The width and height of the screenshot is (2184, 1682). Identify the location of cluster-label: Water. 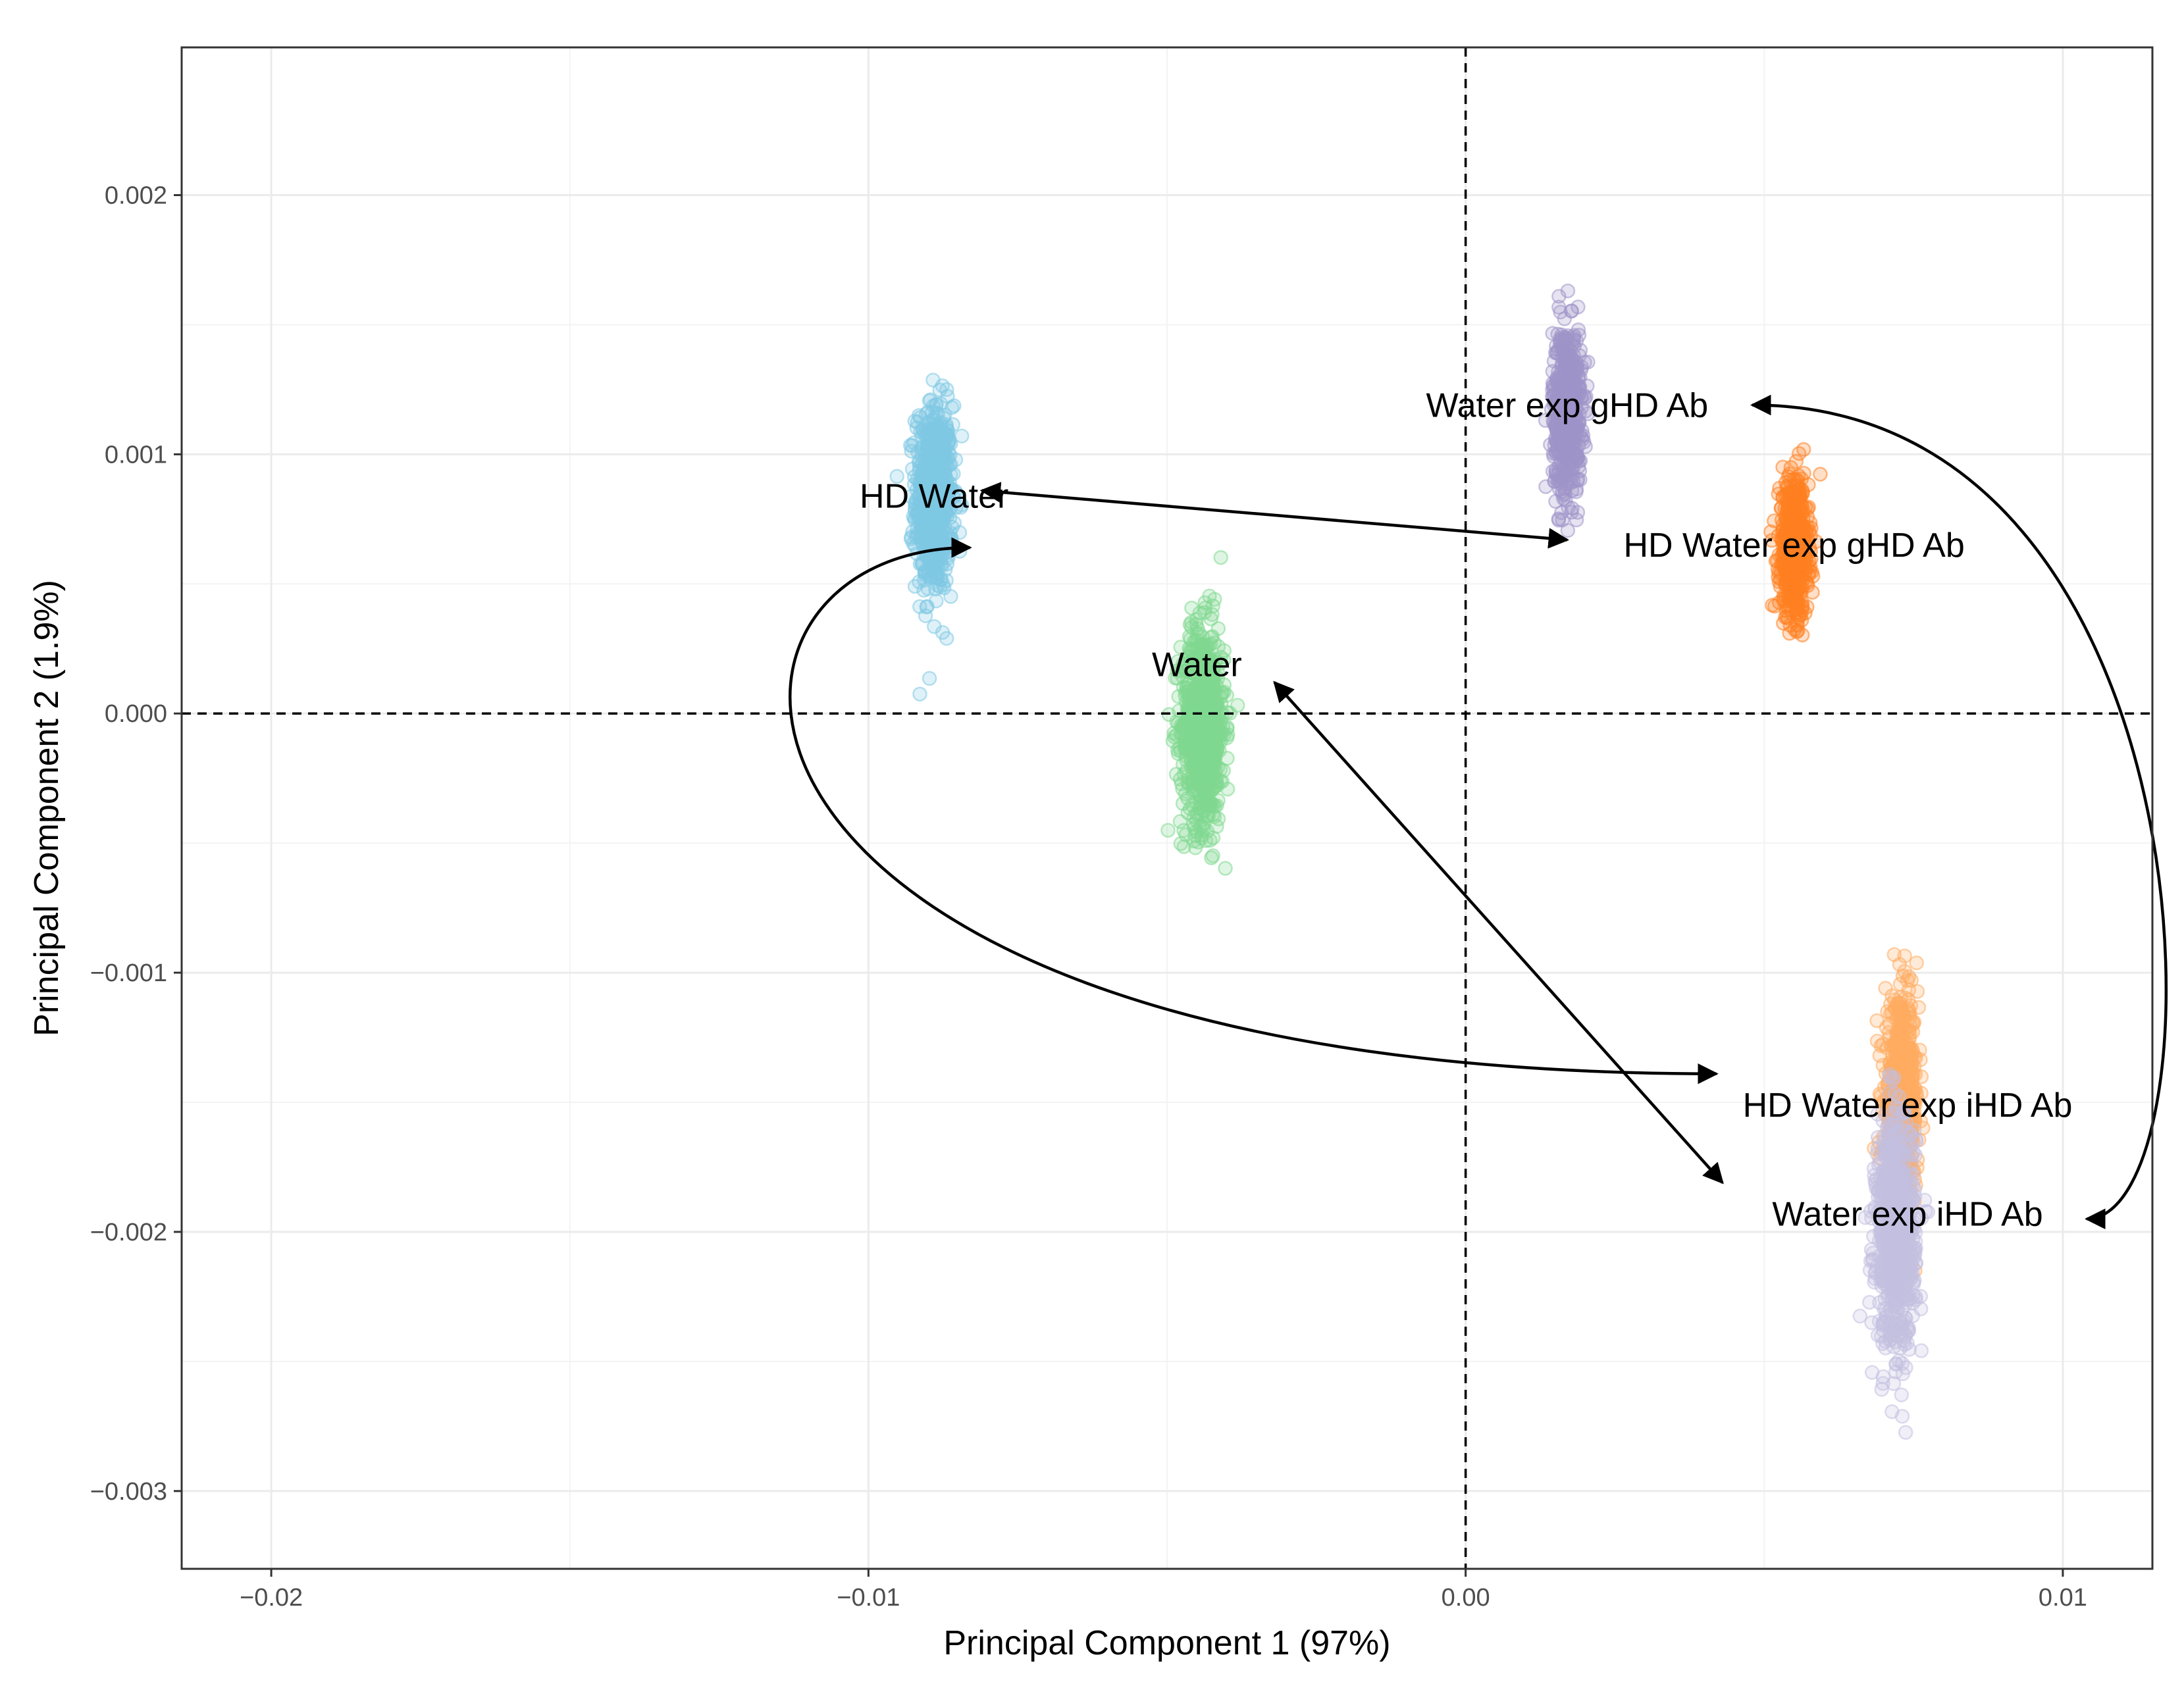
(1197, 665).